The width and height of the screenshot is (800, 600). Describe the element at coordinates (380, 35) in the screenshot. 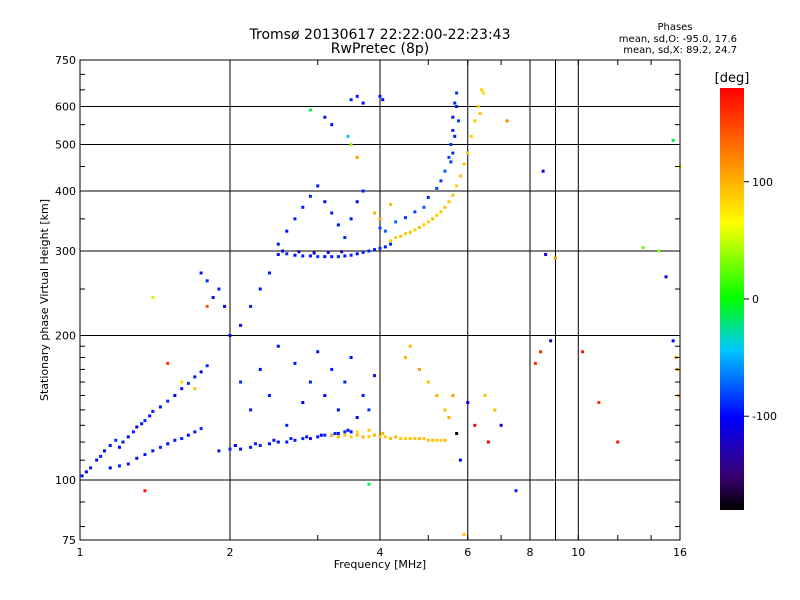

I see `chart-title: Tromsø 20130617 22:22:00-22:23:43` at that location.